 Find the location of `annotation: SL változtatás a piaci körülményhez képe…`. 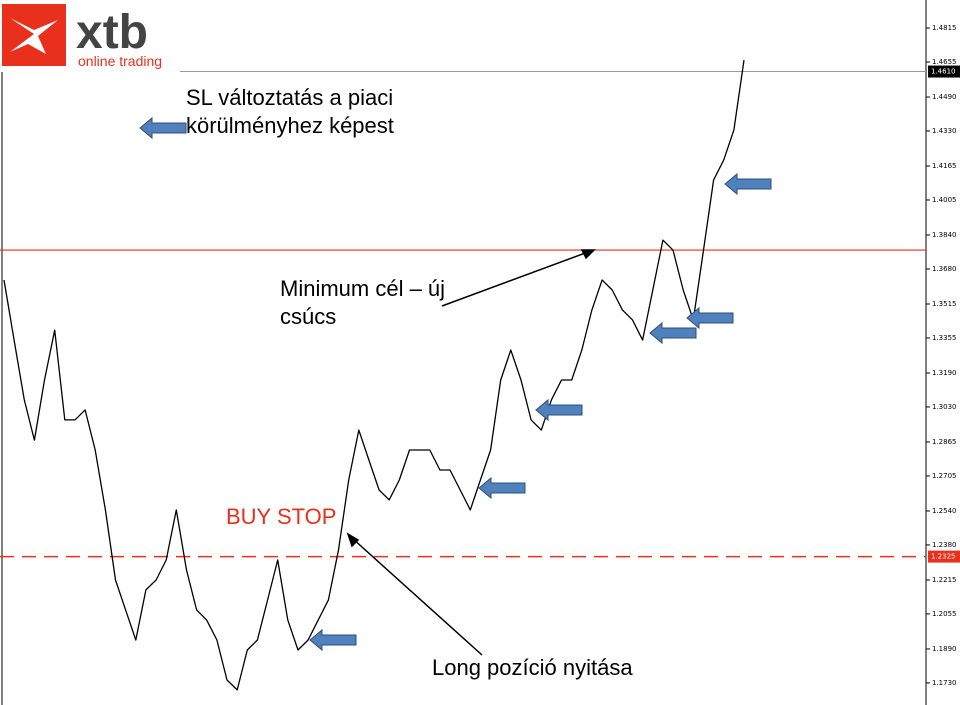

annotation: SL változtatás a piaci körülményhez képe… is located at coordinates (290, 111).